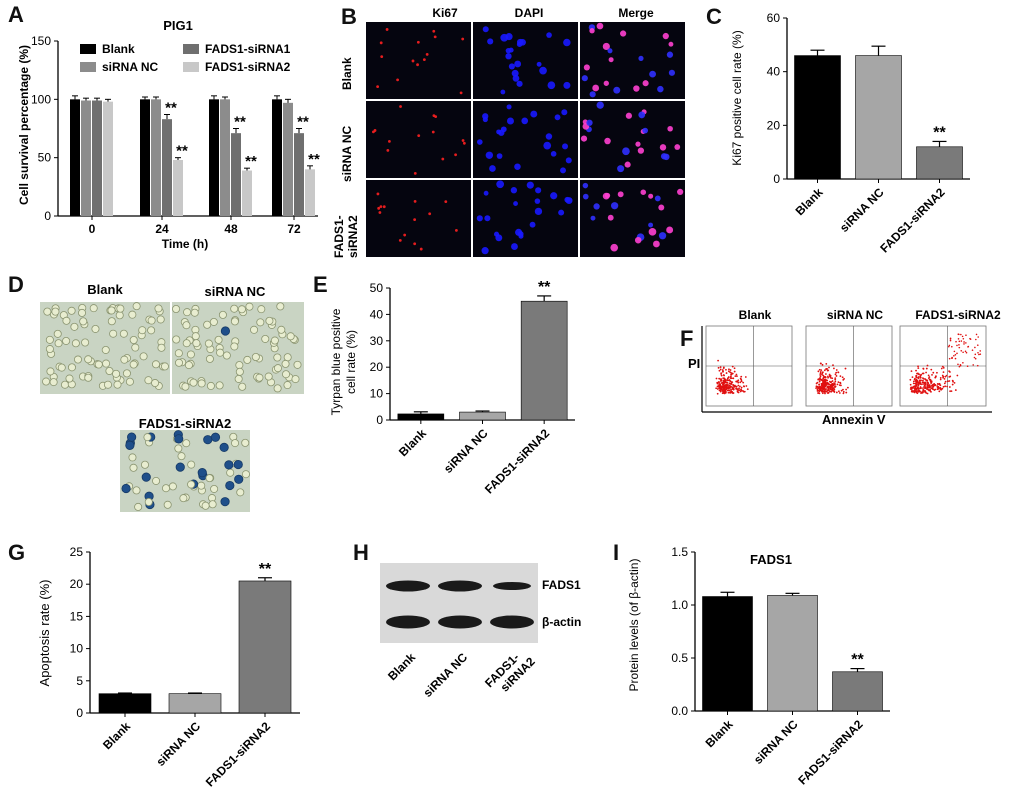  Describe the element at coordinates (679, 552) in the screenshot. I see `y-tick-label: 1.5` at that location.